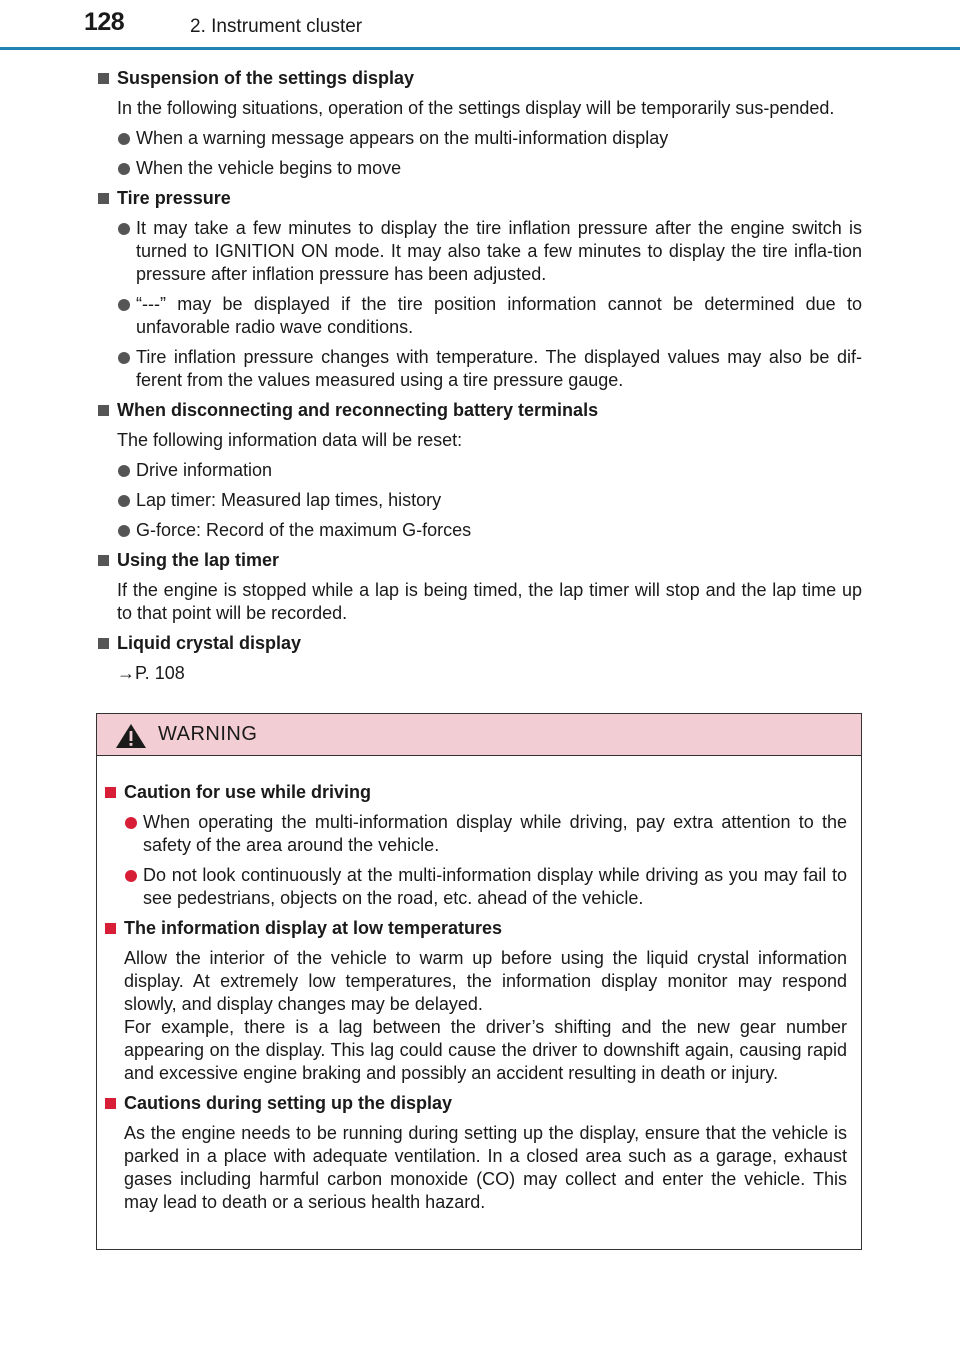  What do you see at coordinates (480, 25) in the screenshot?
I see `page-header: 128 2. Instrument cluster` at bounding box center [480, 25].